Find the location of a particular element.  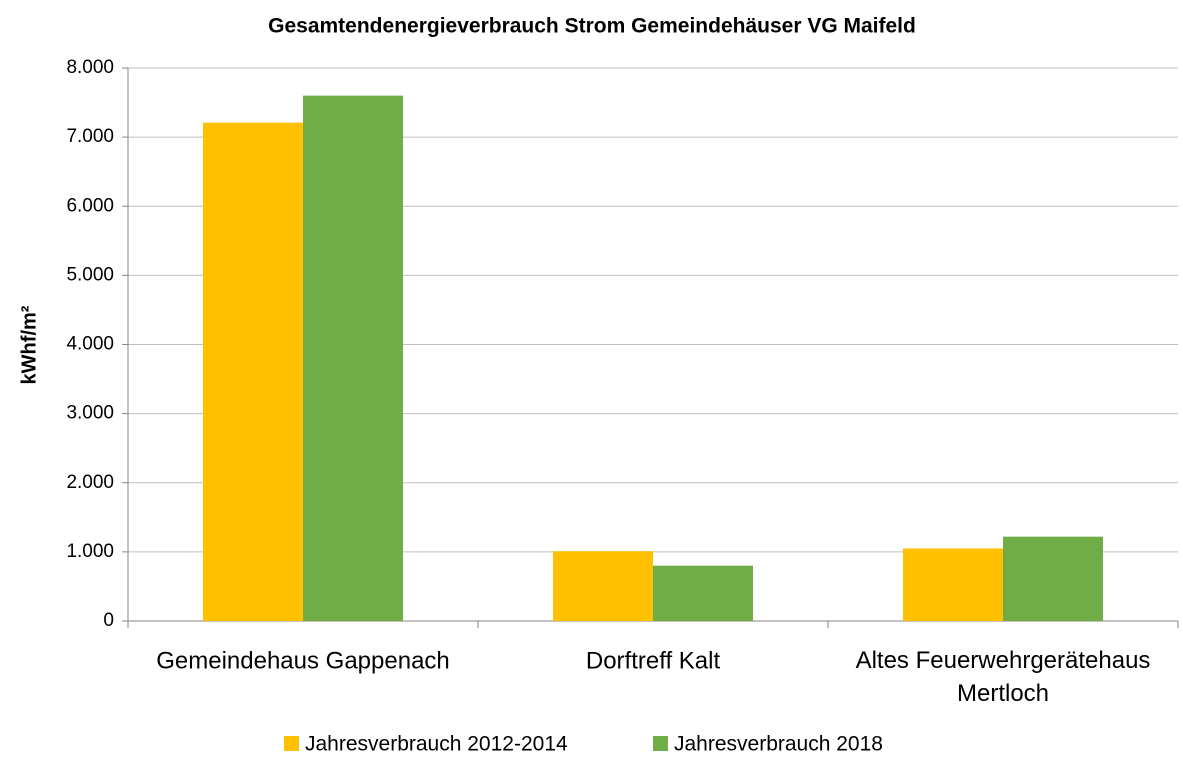

y-axis-label: kWhf/m² is located at coordinates (29, 344).